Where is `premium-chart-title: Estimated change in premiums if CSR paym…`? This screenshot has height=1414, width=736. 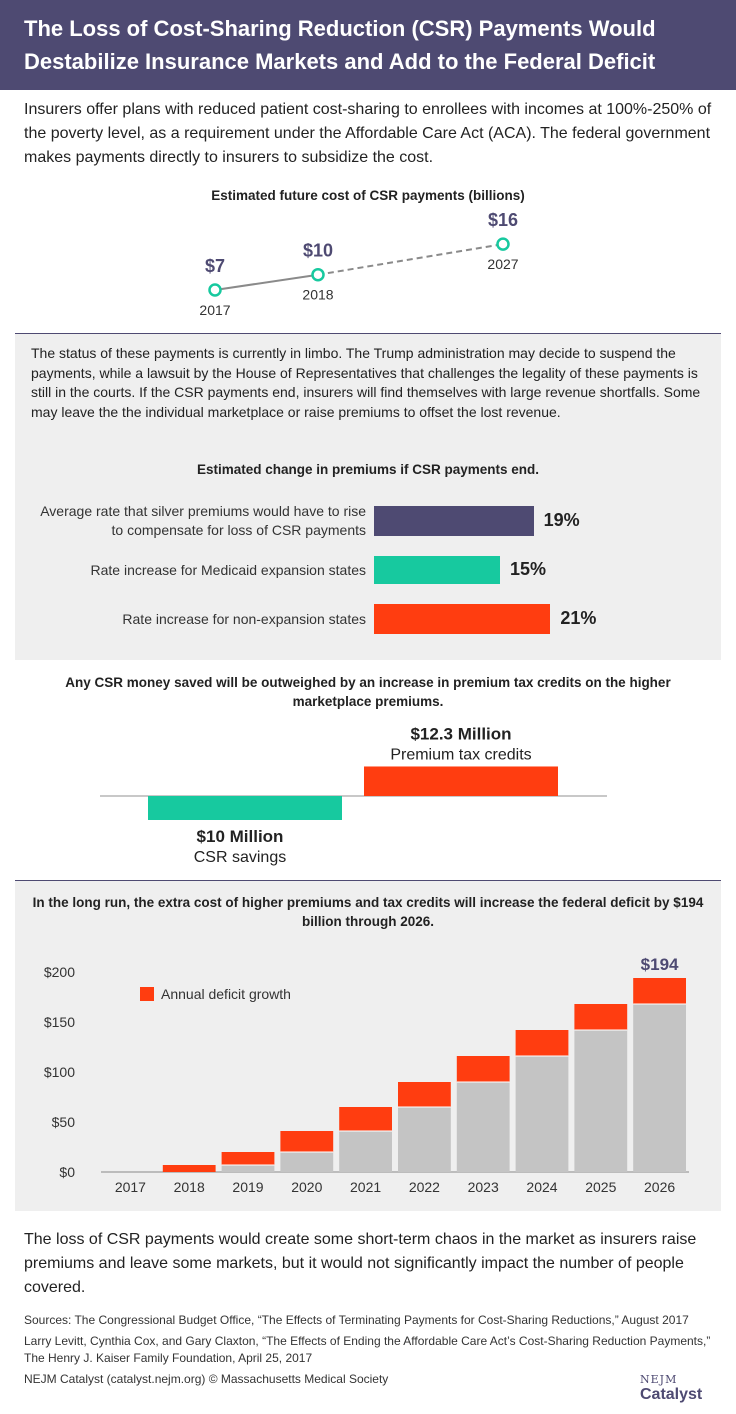 premium-chart-title: Estimated change in premiums if CSR paym… is located at coordinates (368, 469).